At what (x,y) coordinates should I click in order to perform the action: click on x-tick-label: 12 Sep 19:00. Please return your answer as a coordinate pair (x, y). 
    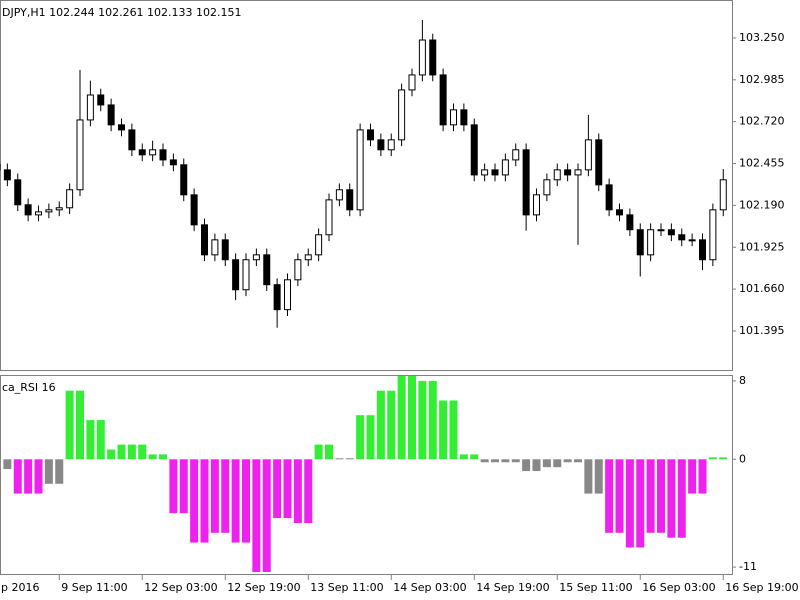
    Looking at the image, I should click on (263, 587).